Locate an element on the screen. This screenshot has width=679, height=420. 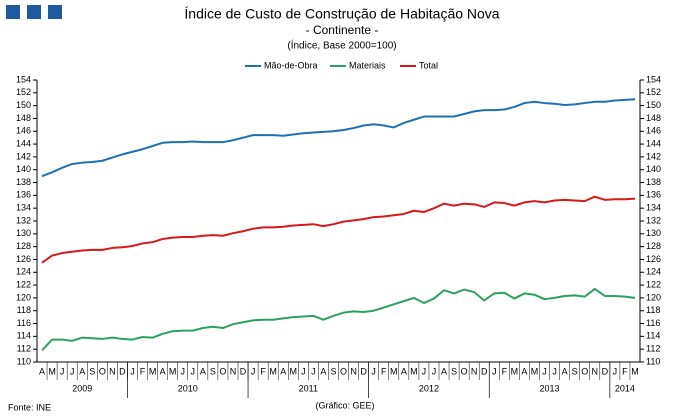
y-tick-label: 126 is located at coordinates (23, 259).